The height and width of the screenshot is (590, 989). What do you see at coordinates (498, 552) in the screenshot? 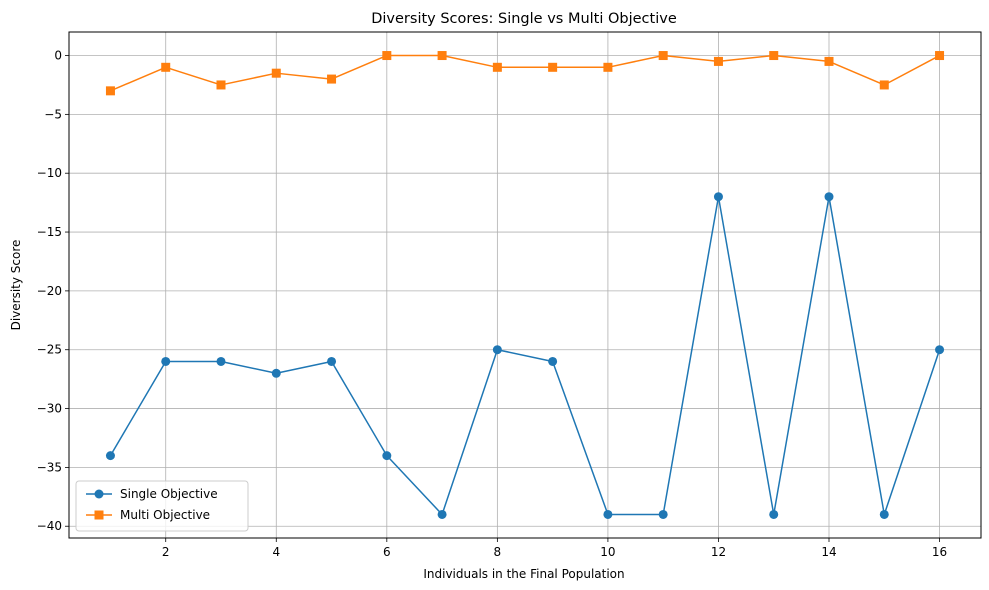
I see `x-tick-label: 8` at bounding box center [498, 552].